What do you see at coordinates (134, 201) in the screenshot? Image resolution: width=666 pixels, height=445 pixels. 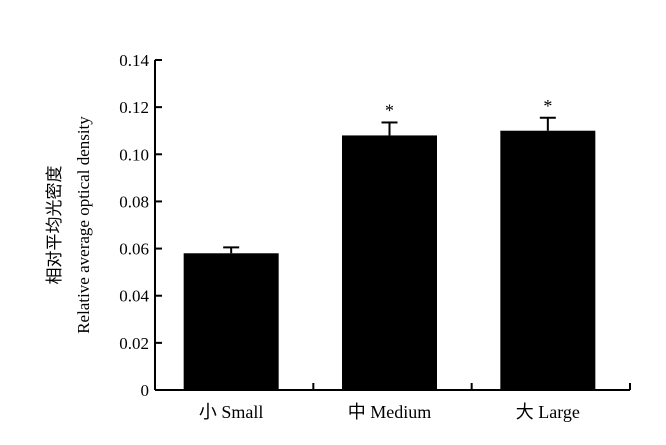 I see `y-tick-label-4: 0.08` at bounding box center [134, 201].